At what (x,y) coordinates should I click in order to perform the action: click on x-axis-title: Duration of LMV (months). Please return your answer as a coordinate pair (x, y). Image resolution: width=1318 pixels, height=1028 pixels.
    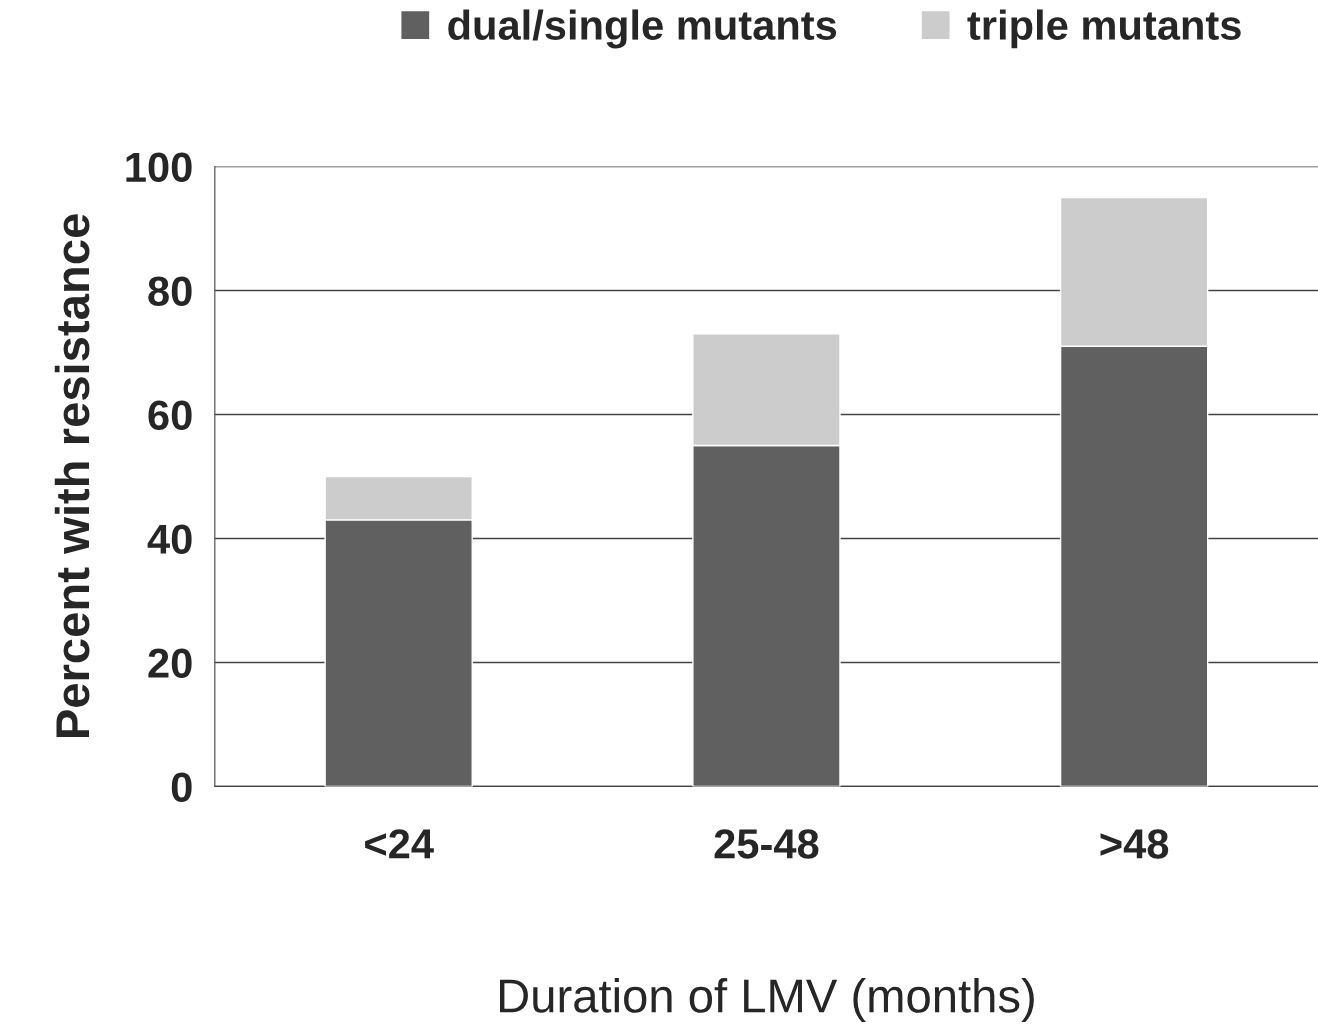
    Looking at the image, I should click on (766, 1000).